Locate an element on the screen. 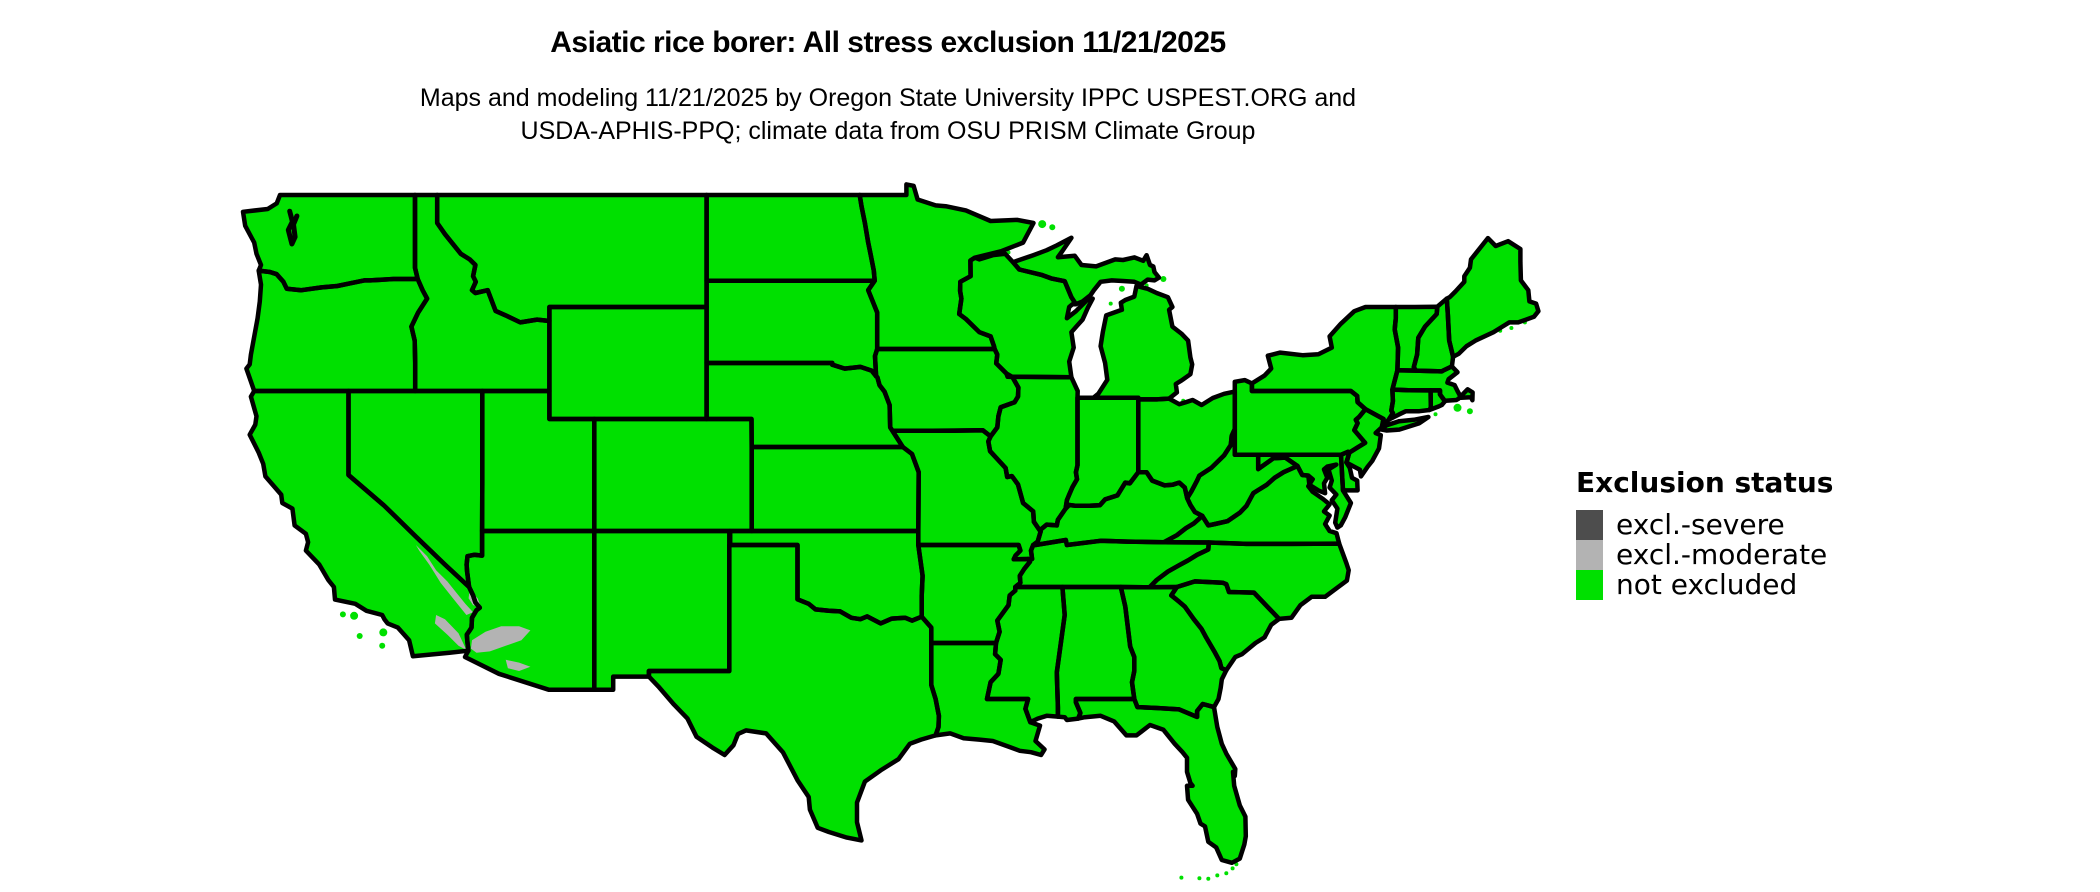  state-border-il is located at coordinates (1033, 454).